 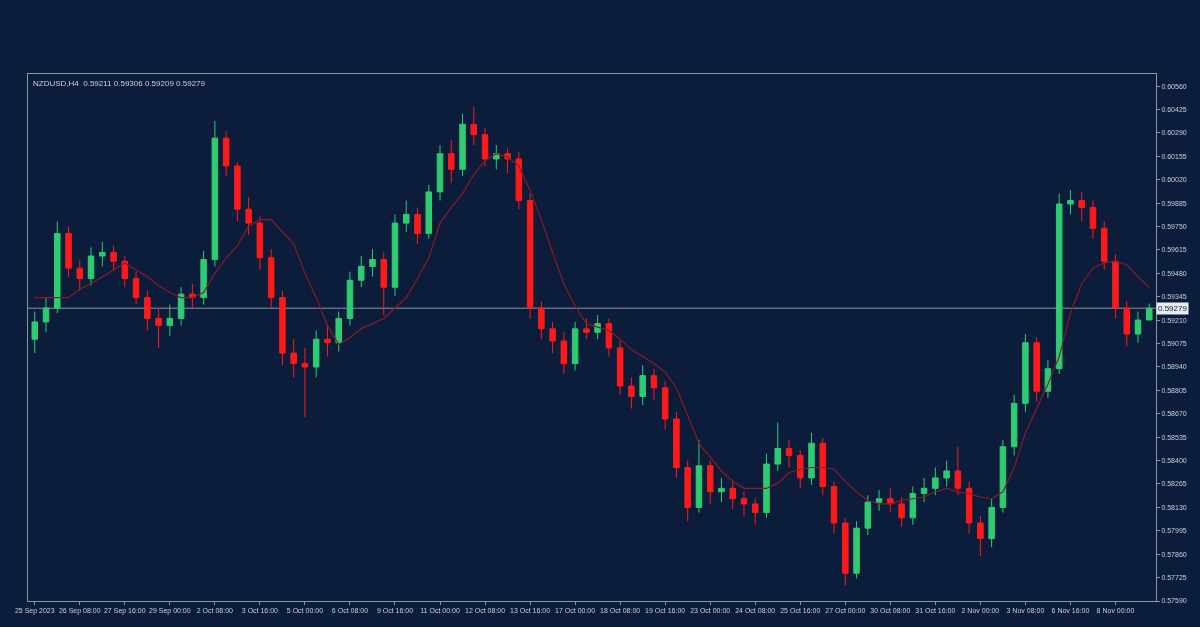 What do you see at coordinates (1173, 308) in the screenshot?
I see `ref-line-label: 0.59279` at bounding box center [1173, 308].